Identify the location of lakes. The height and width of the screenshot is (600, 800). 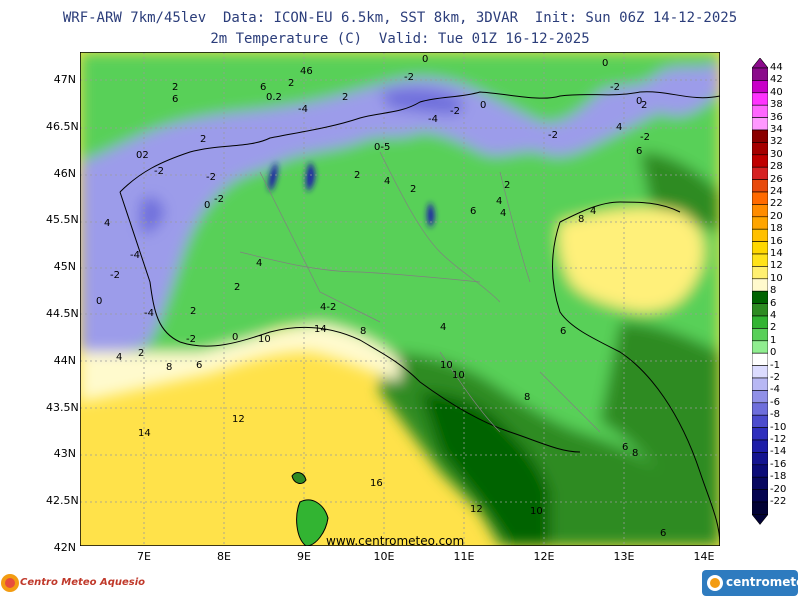
(351, 195).